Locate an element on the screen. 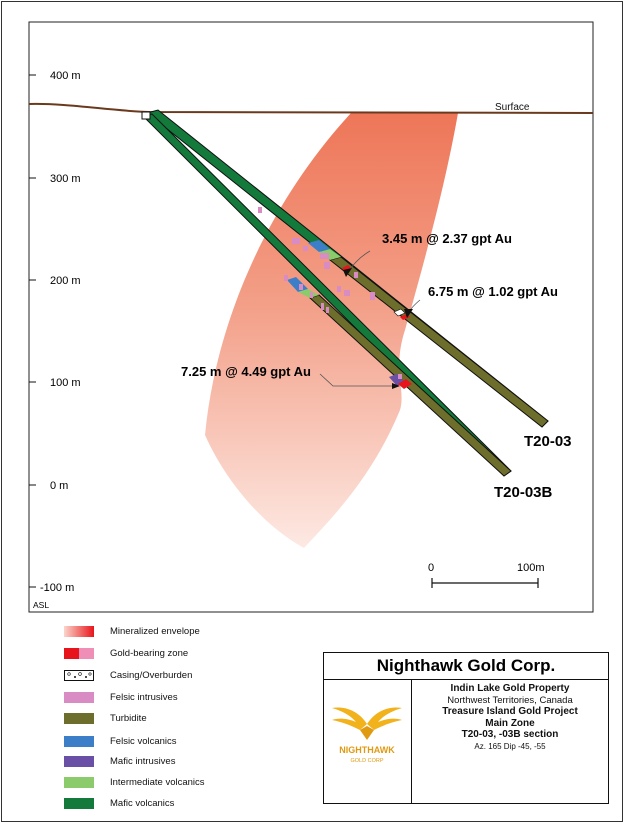  elevation-label: 100 m is located at coordinates (65, 383).